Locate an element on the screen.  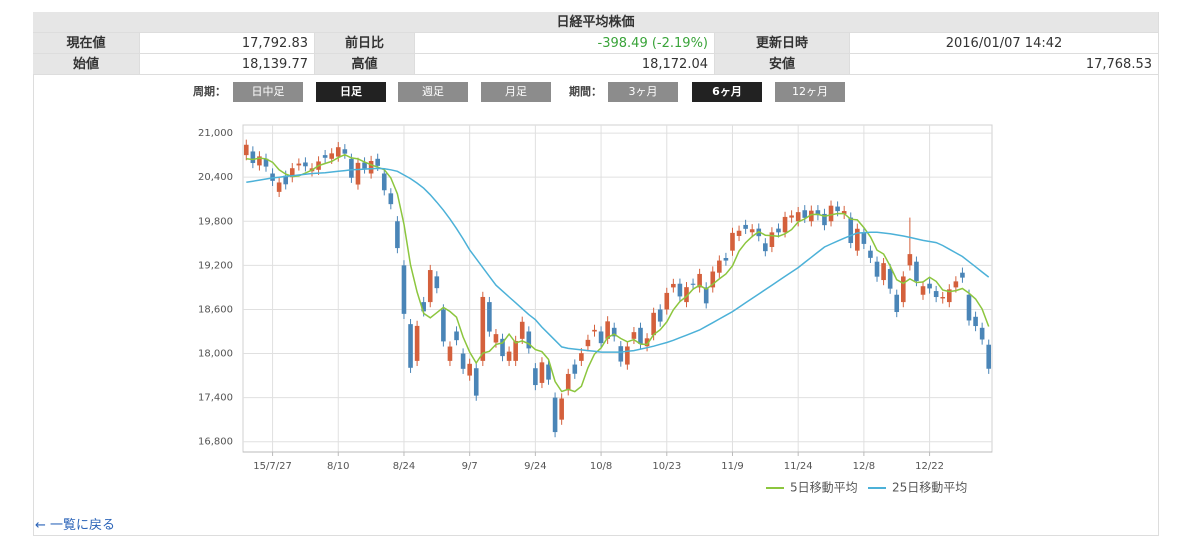
x-tick-label: 10/8 is located at coordinates (601, 466).